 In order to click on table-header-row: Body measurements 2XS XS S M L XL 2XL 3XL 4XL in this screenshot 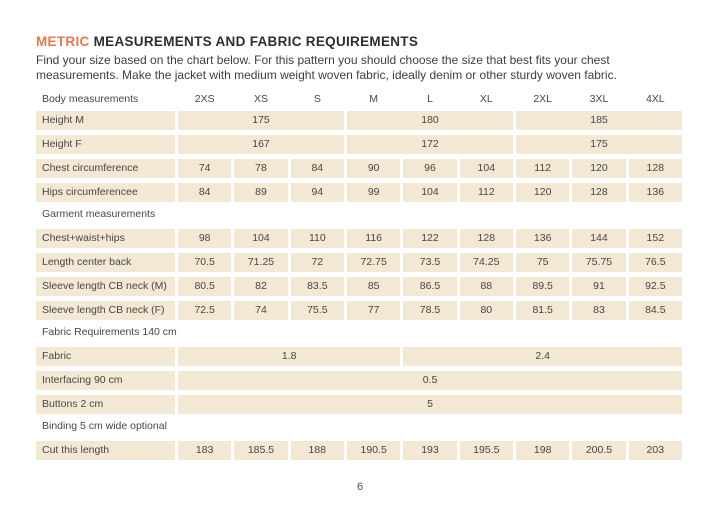, I will do `click(359, 99)`.